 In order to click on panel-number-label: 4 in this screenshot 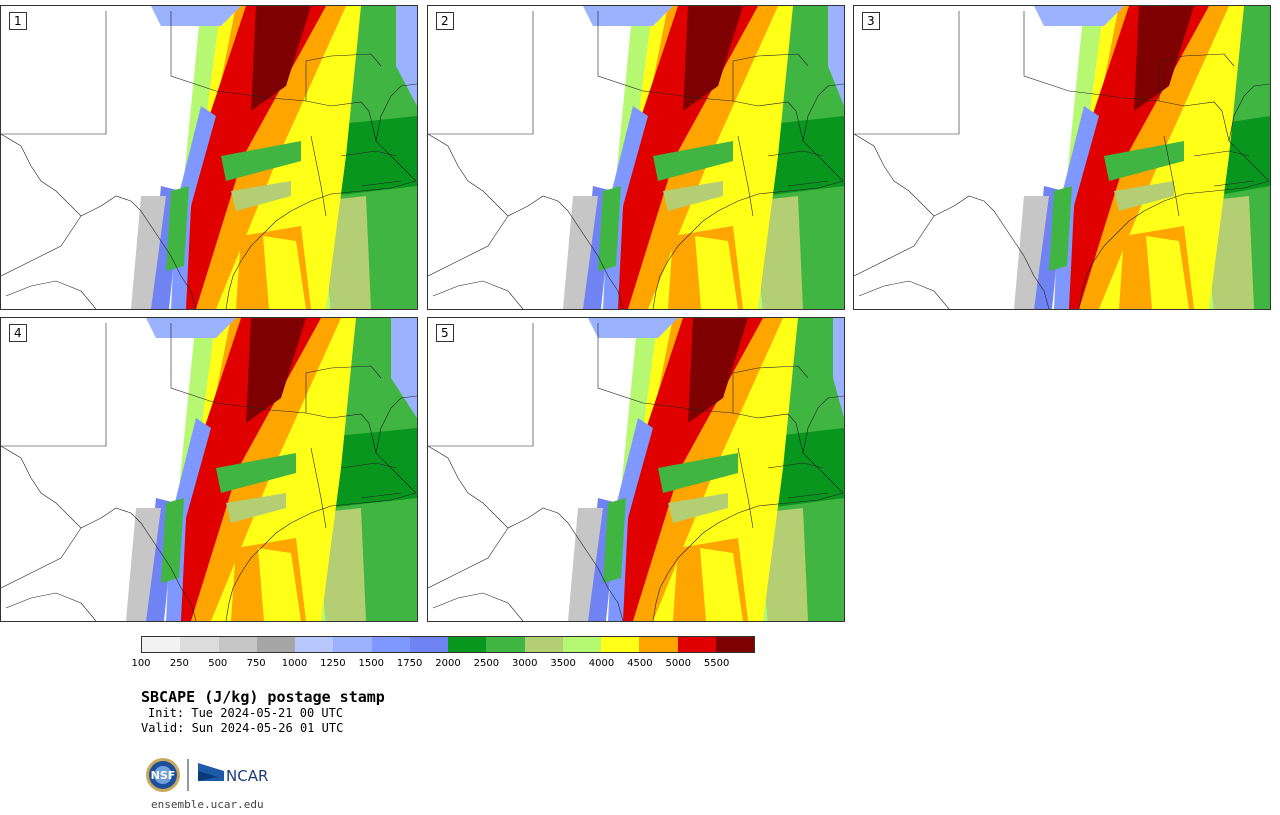, I will do `click(18, 333)`.